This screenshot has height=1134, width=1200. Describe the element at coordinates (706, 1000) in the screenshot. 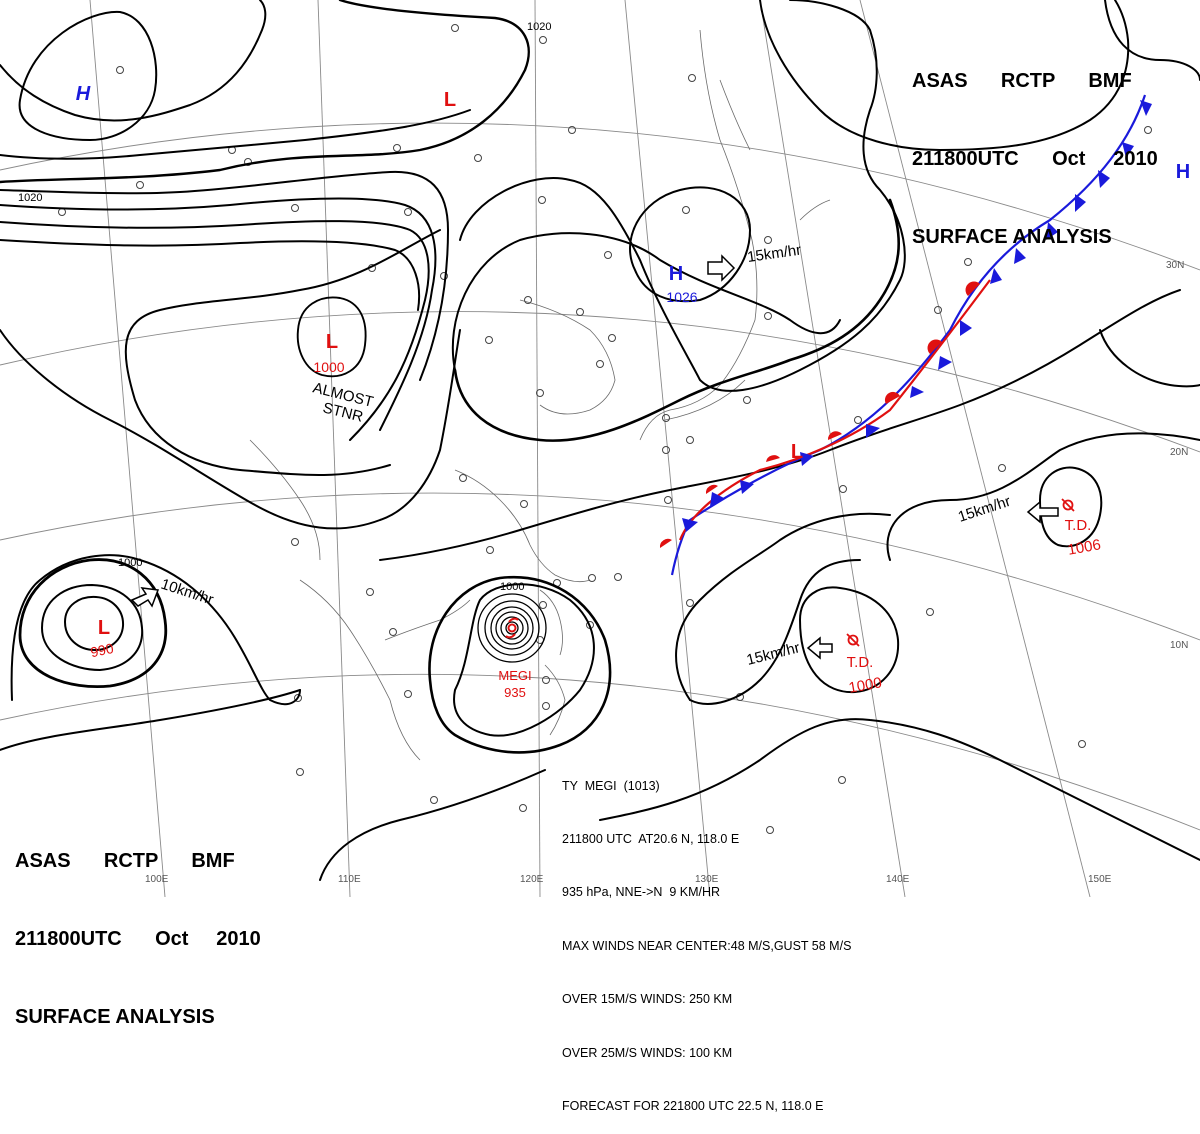

I see `info-line: OVER 15M/S WINDS: 250 KM` at that location.